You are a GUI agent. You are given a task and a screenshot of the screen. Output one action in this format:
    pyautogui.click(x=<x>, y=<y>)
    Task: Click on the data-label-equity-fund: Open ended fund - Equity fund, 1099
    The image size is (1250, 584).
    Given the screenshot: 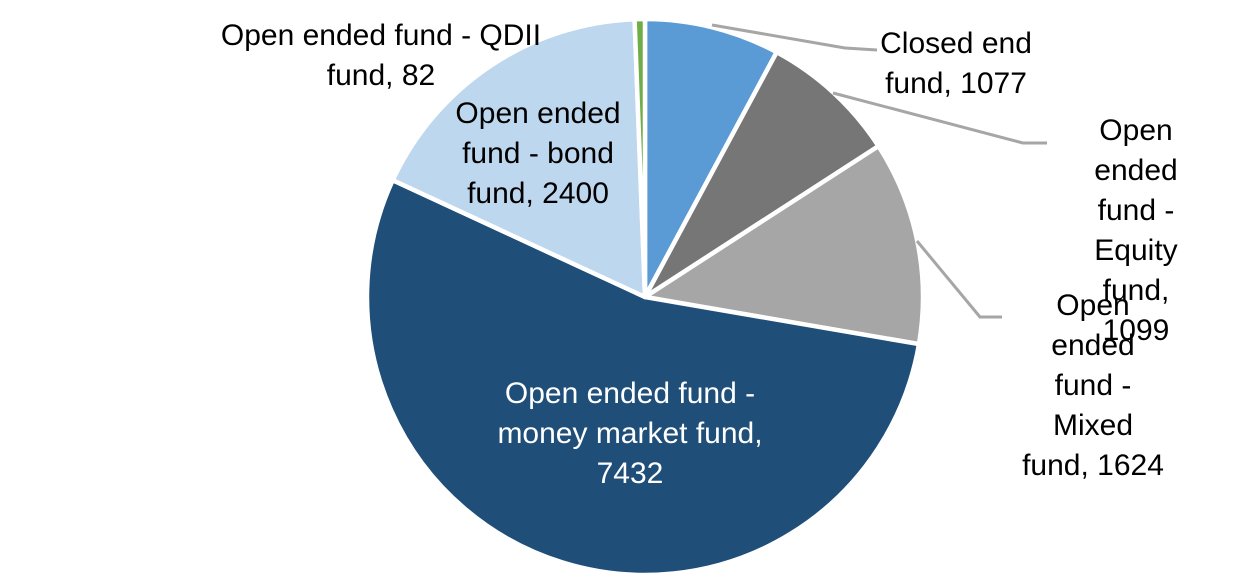 What is the action you would take?
    pyautogui.click(x=1136, y=230)
    